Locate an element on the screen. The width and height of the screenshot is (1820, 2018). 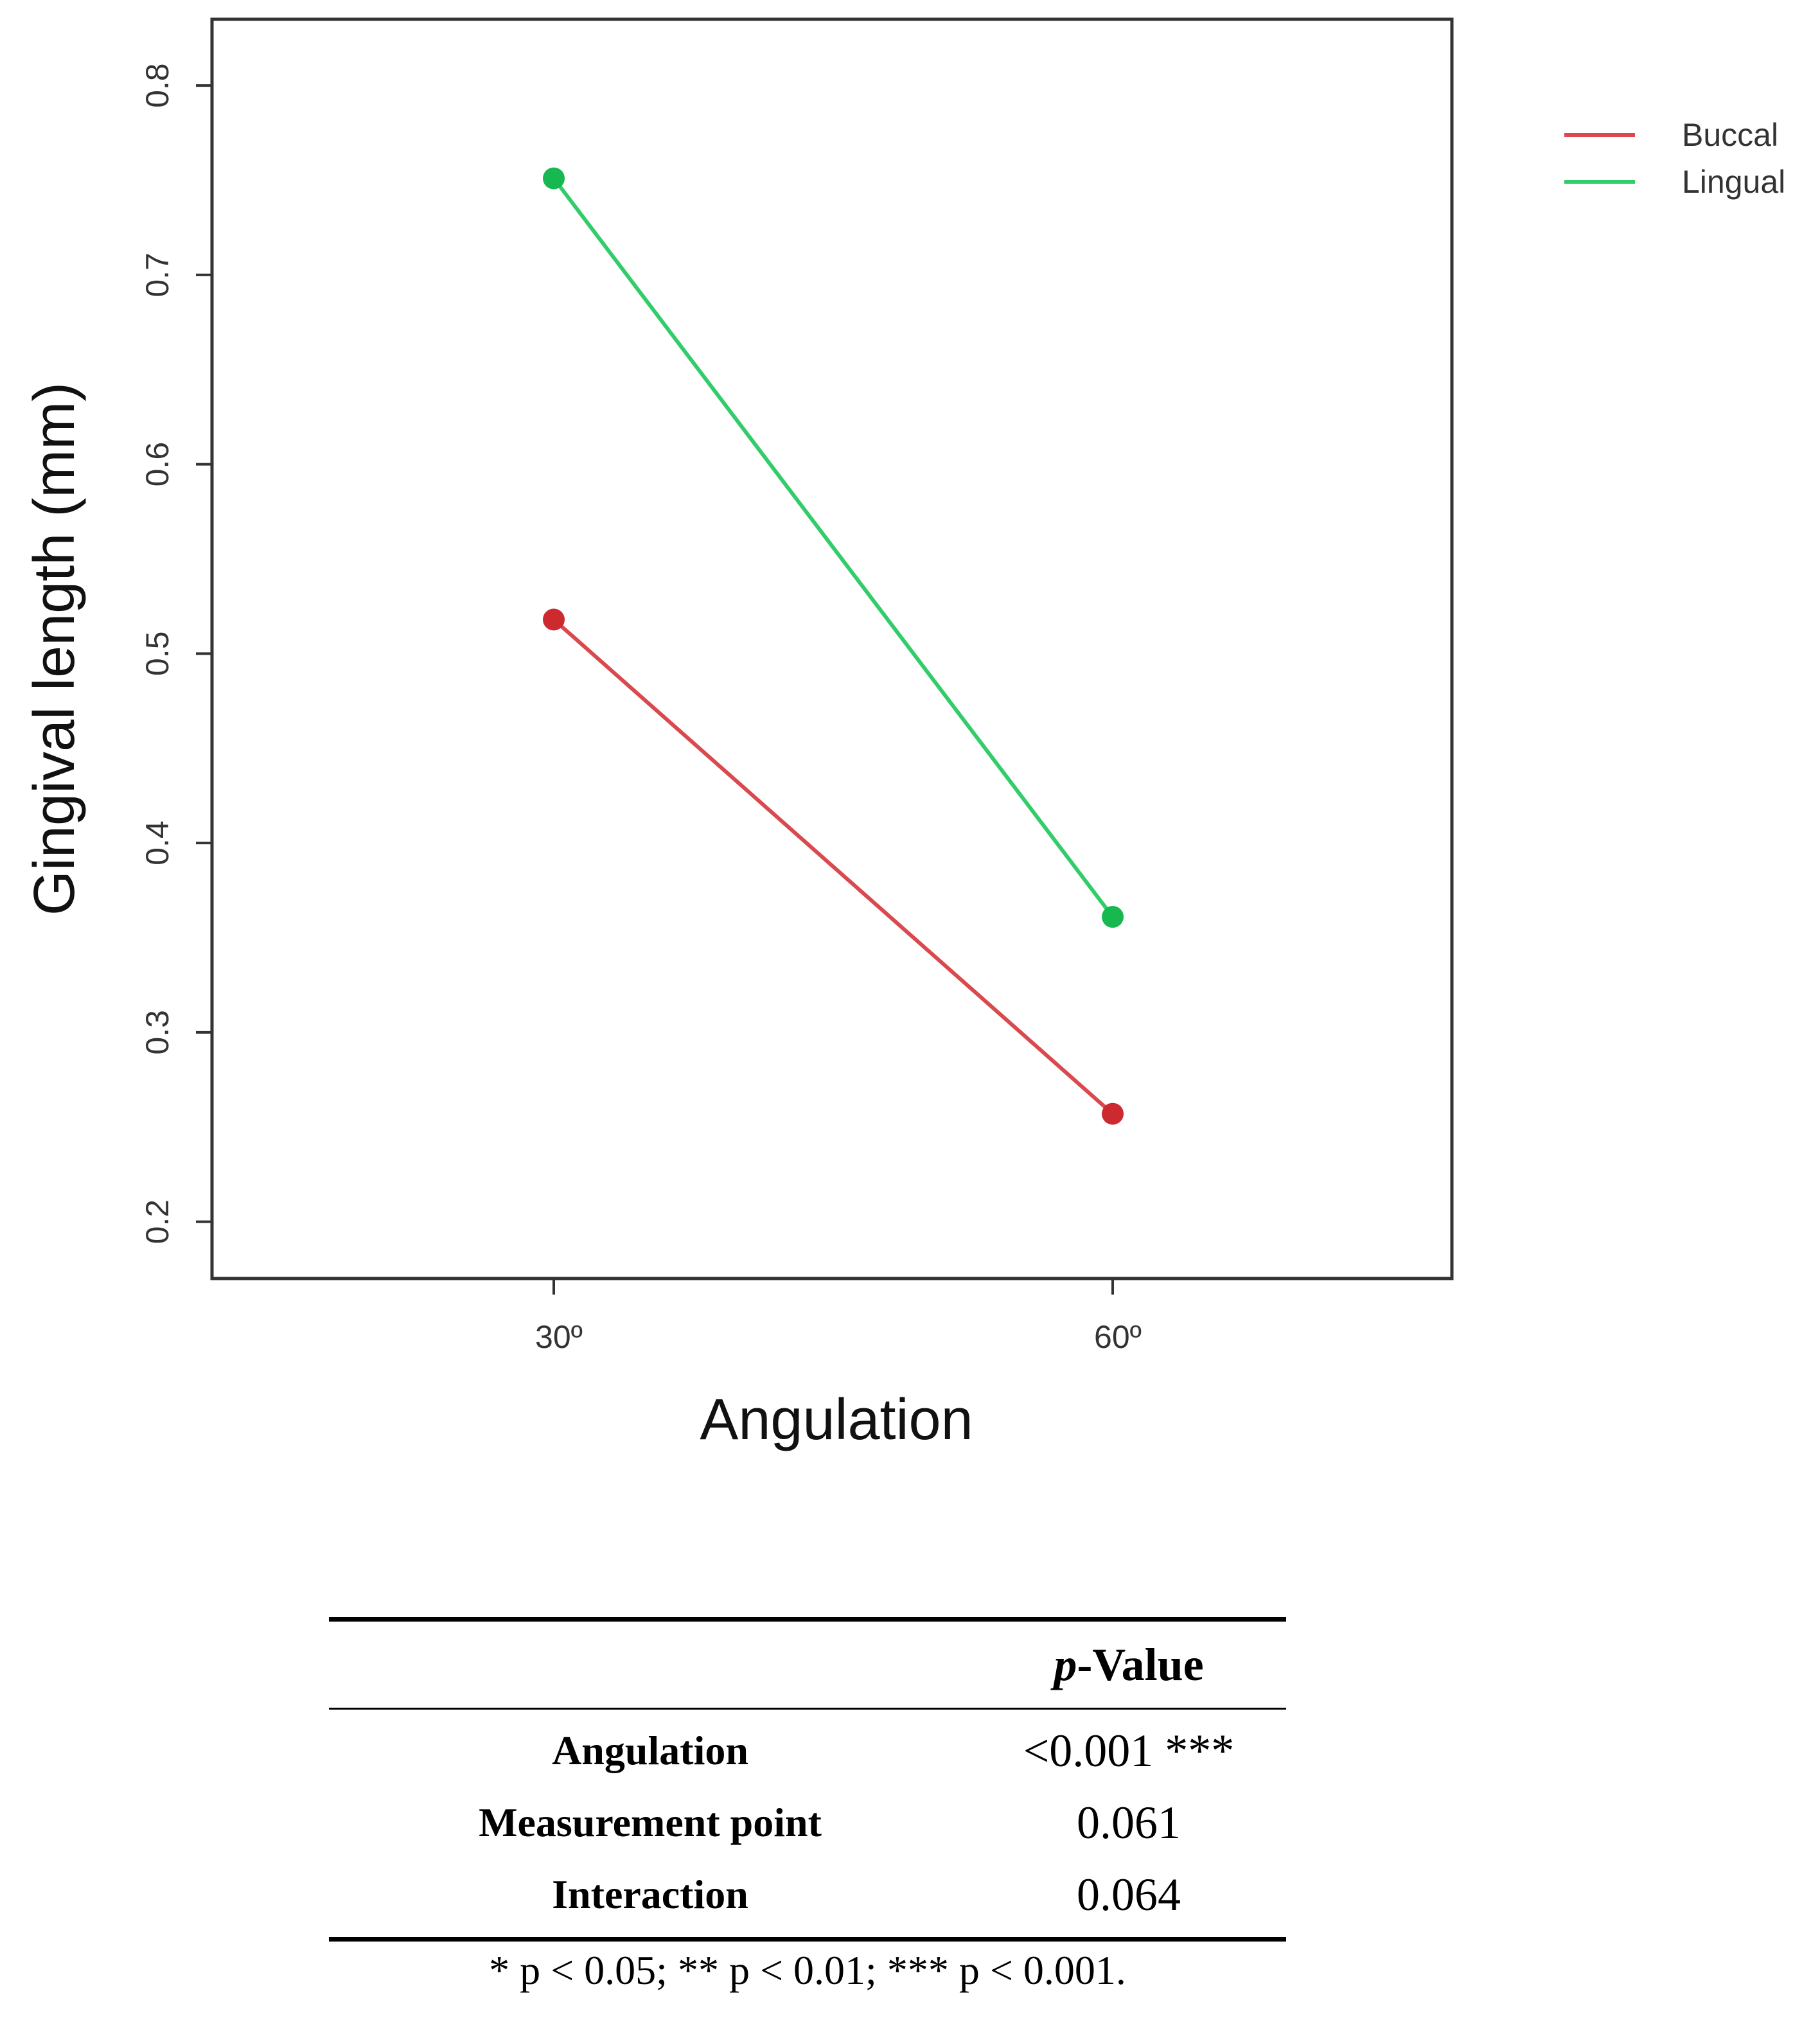
y-tick-label: 0.6 is located at coordinates (157, 464).